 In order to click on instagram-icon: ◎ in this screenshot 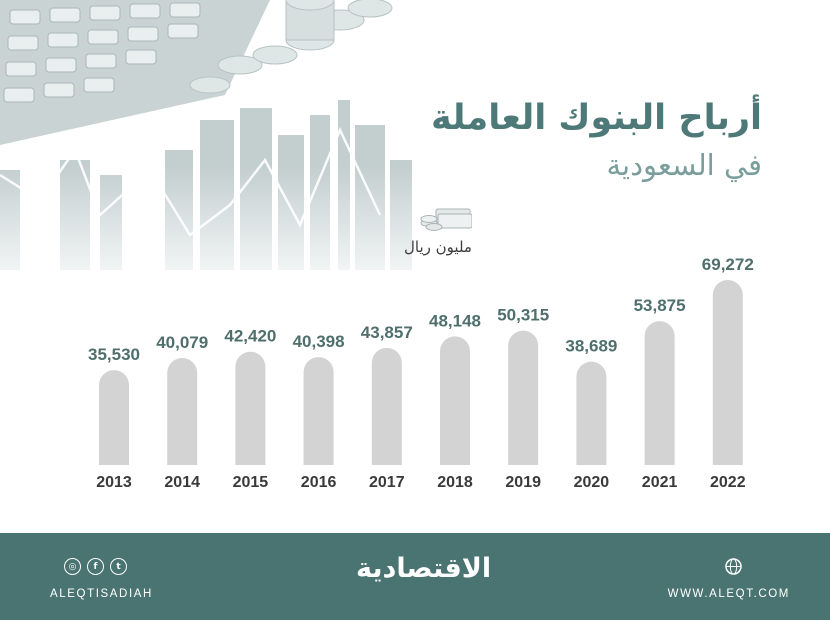, I will do `click(72, 566)`.